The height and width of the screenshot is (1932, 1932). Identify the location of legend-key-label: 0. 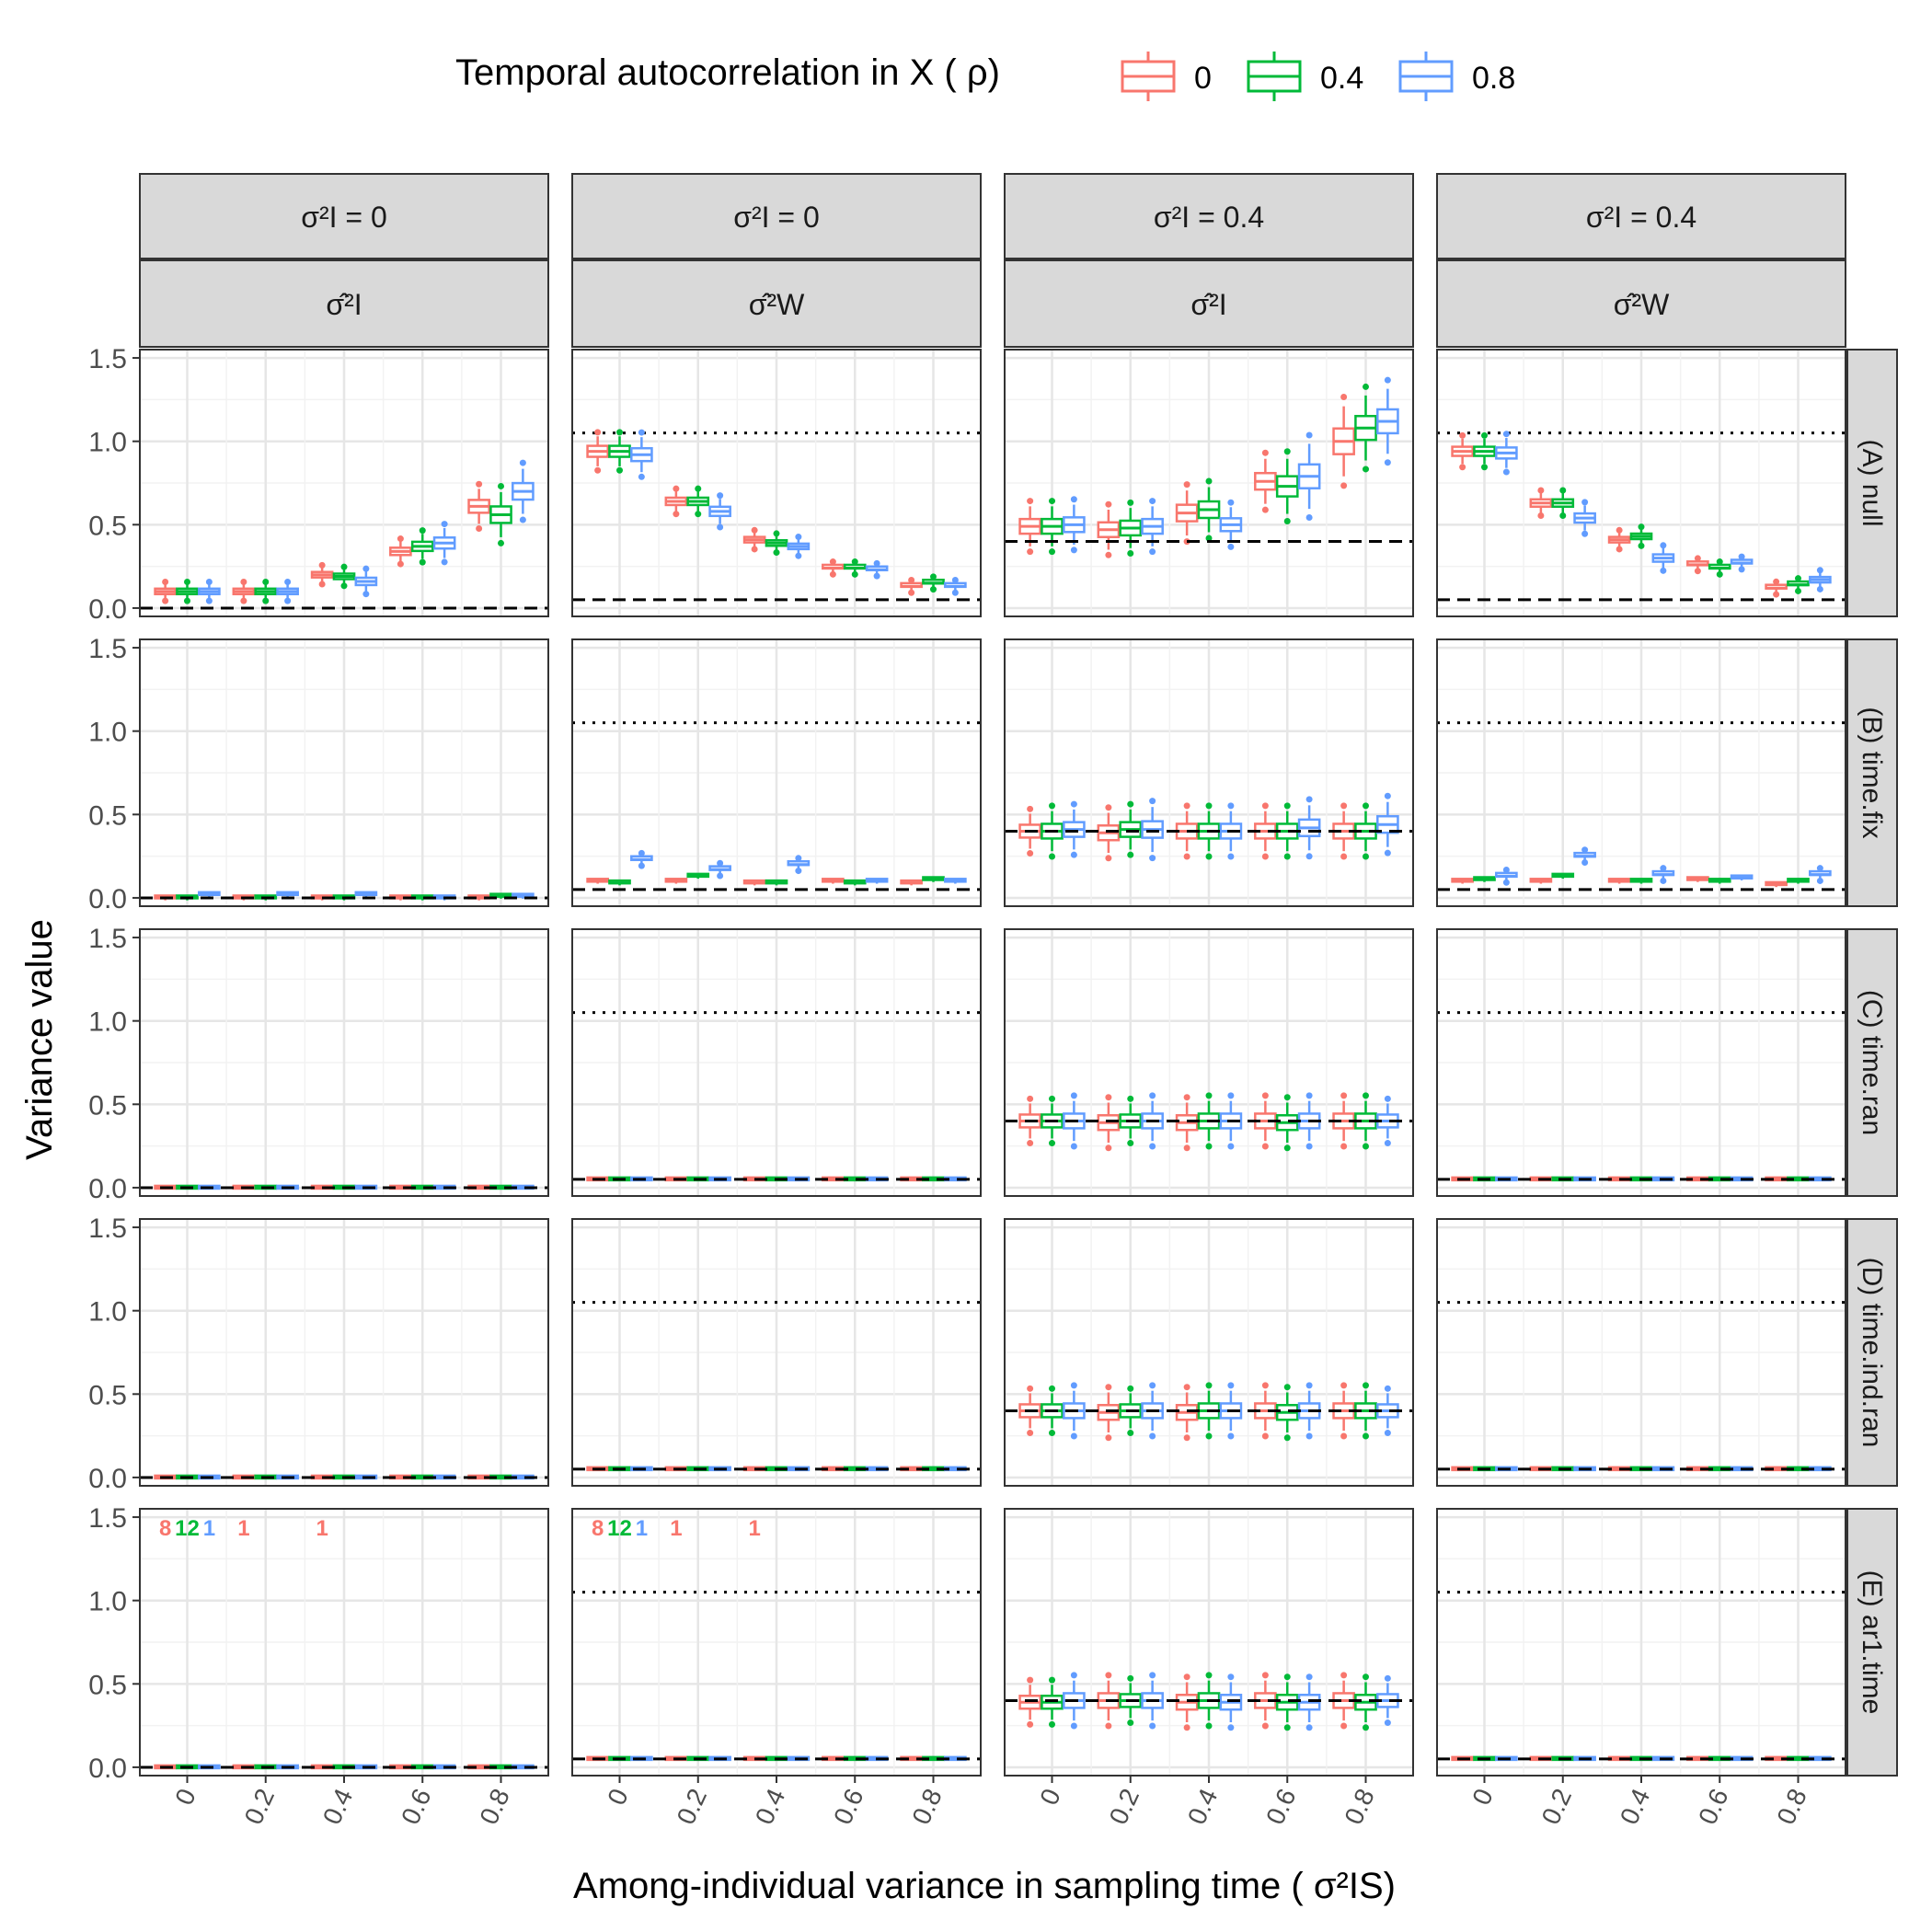
(1203, 78).